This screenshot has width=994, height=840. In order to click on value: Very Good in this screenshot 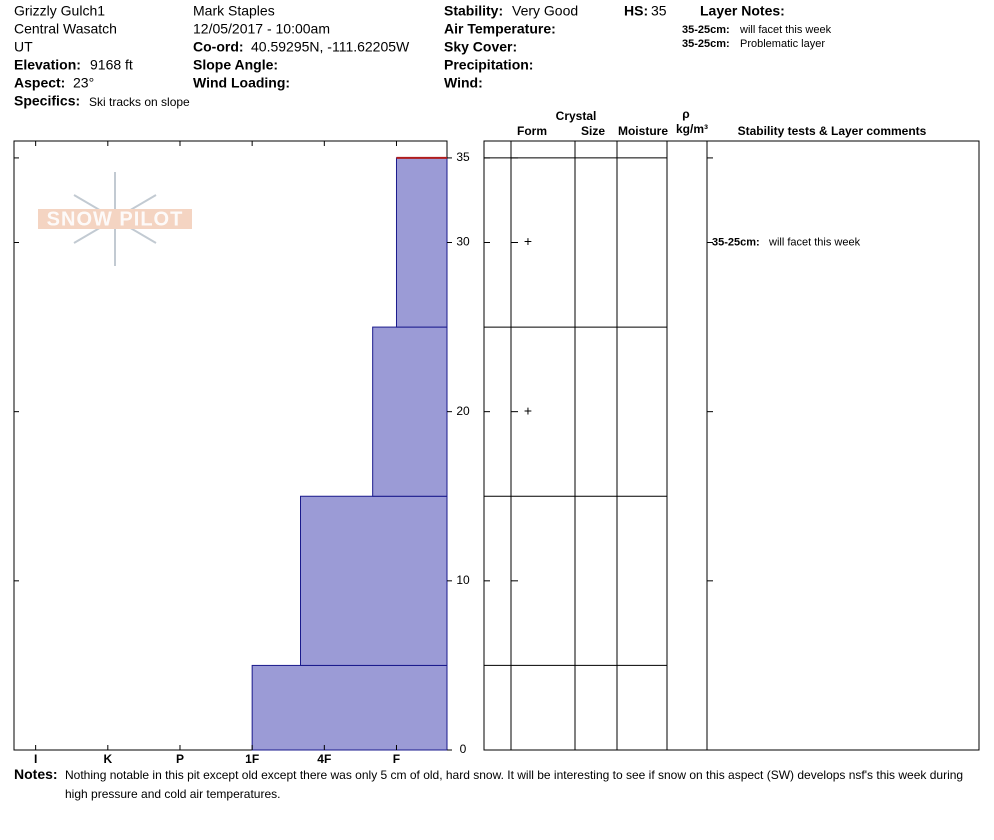, I will do `click(545, 11)`.